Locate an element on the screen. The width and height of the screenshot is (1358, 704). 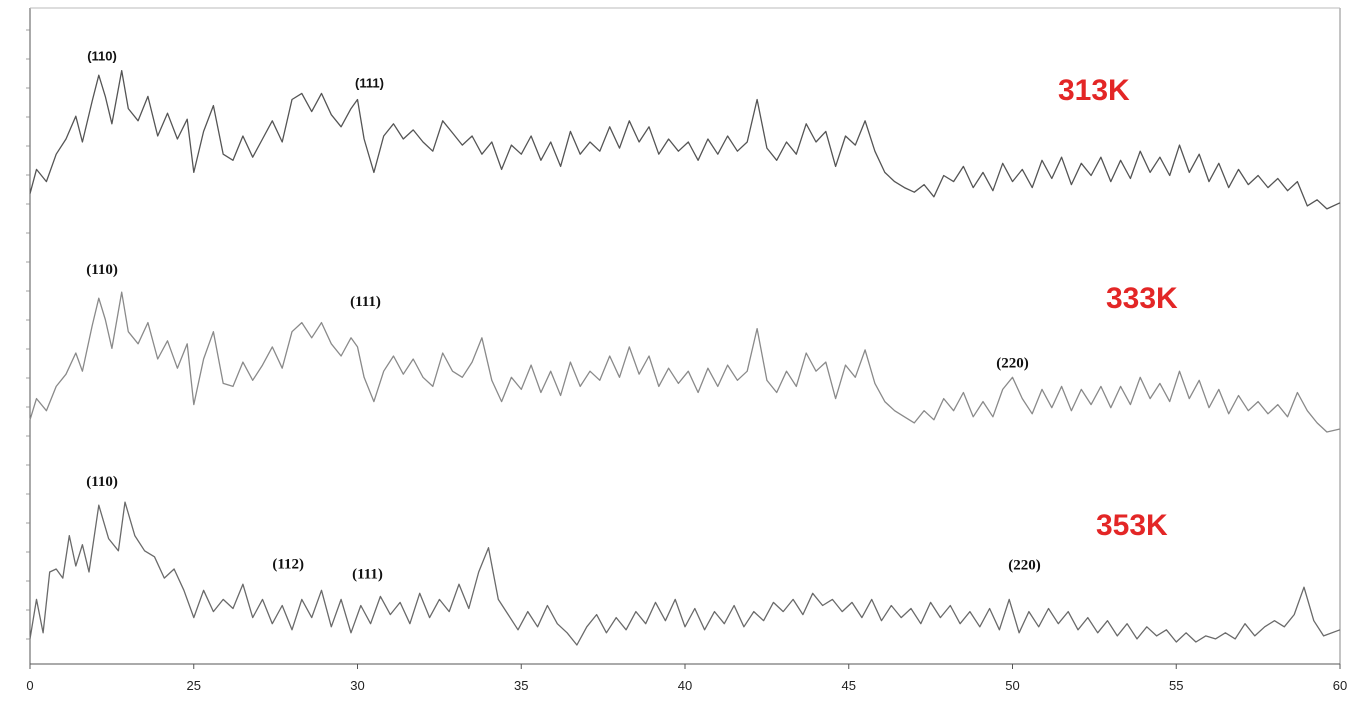
x-tick-label: 0 is located at coordinates (29, 685).